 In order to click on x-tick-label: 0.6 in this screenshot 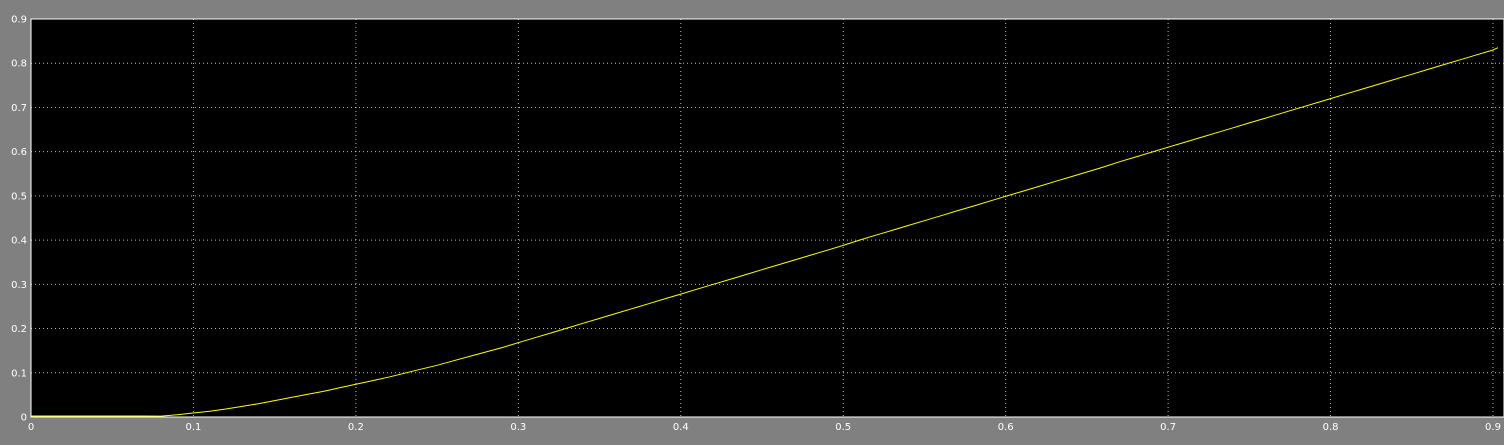, I will do `click(1006, 427)`.